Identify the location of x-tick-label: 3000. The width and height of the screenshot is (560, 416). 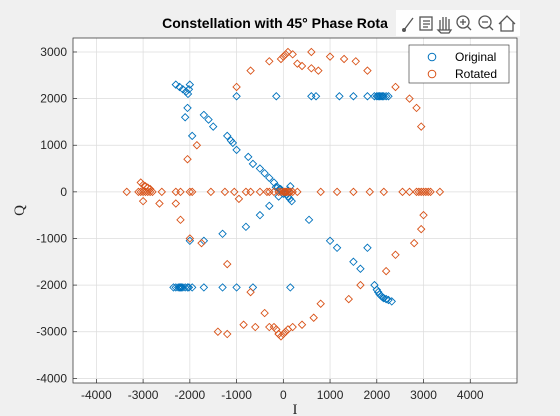
(423, 395).